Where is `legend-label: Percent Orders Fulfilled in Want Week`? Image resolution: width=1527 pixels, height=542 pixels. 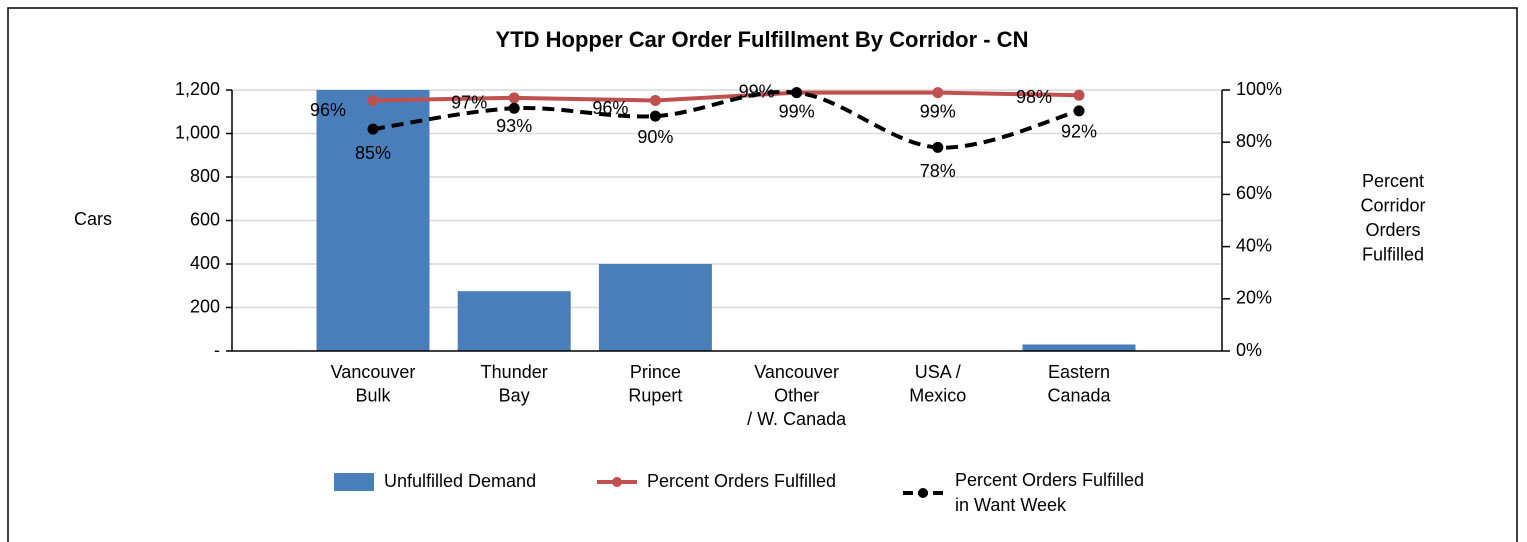
legend-label: Percent Orders Fulfilled in Want Week is located at coordinates (1049, 492).